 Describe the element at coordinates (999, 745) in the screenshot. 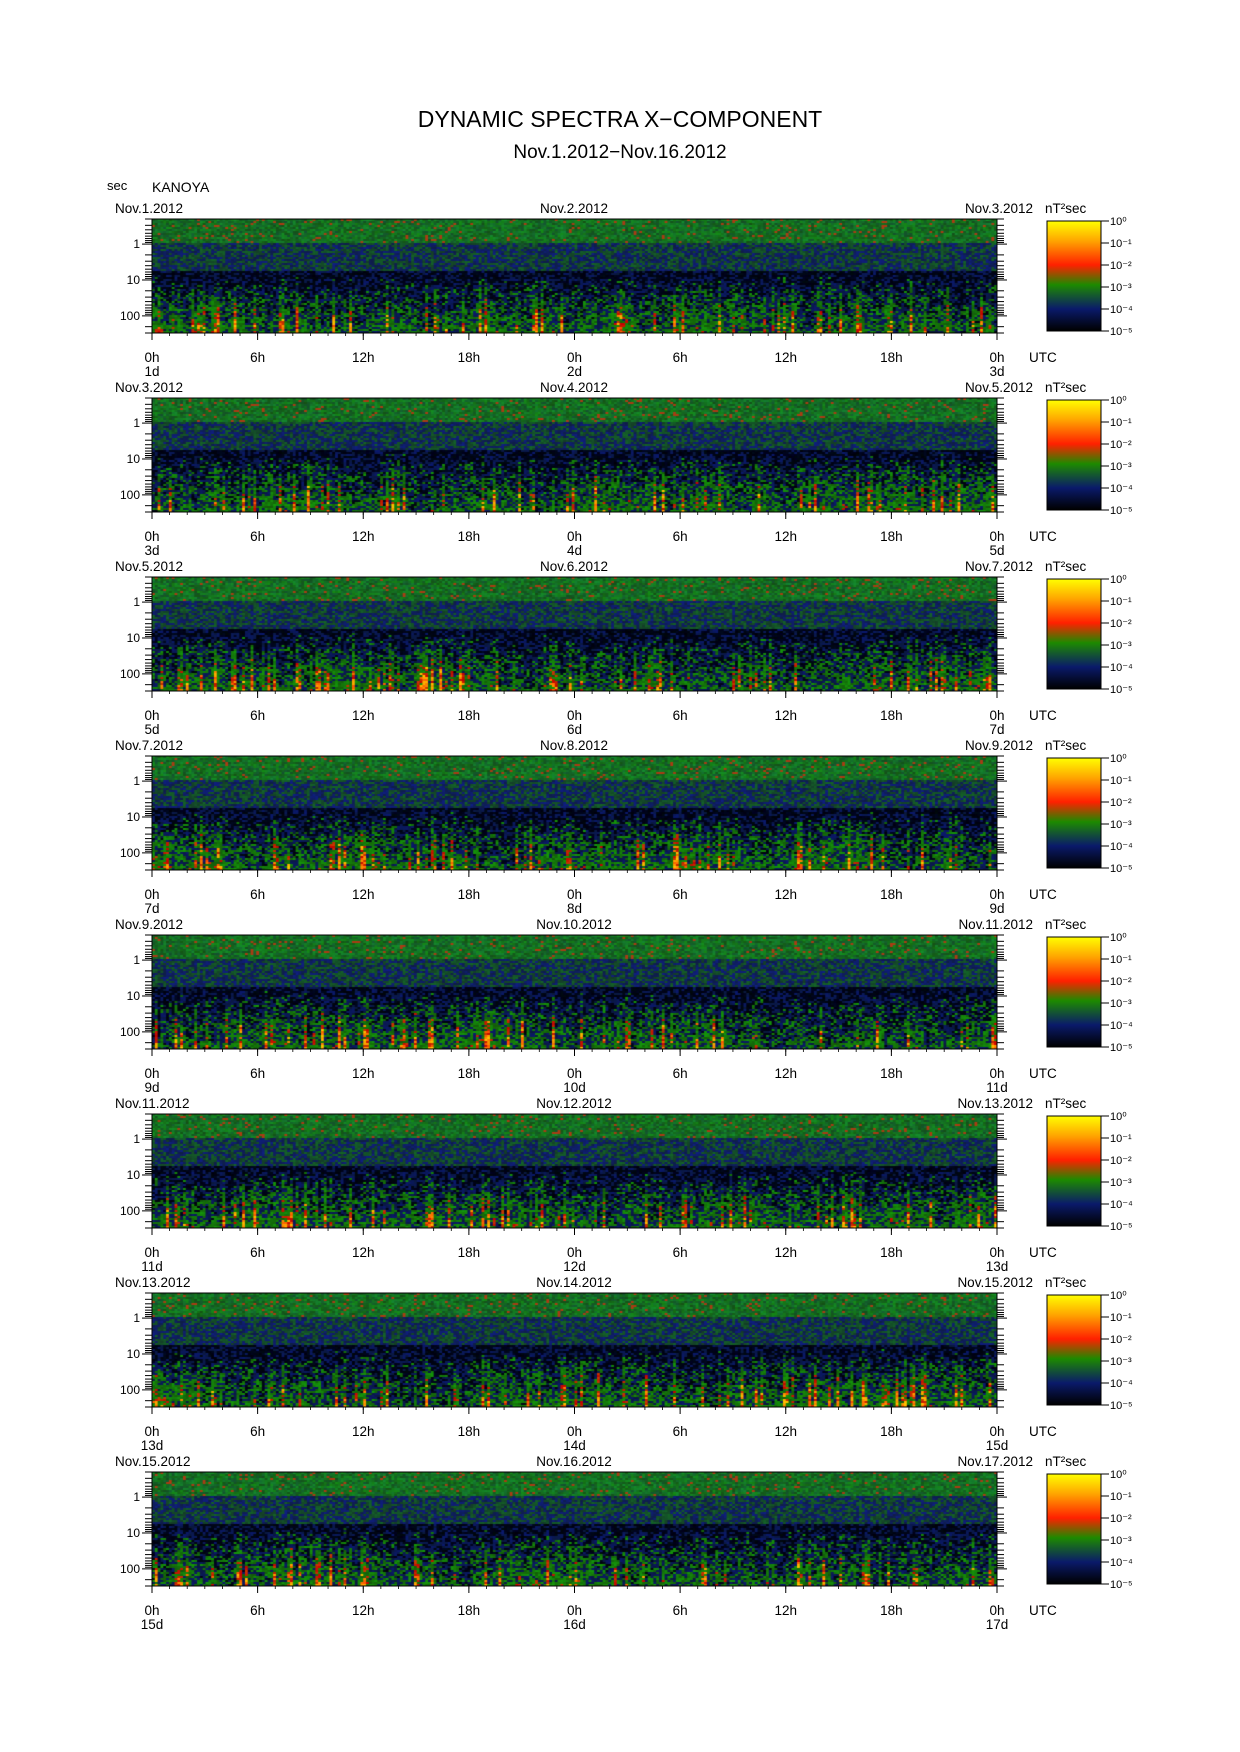

I see `panel-date-right: Nov.9.2012` at that location.